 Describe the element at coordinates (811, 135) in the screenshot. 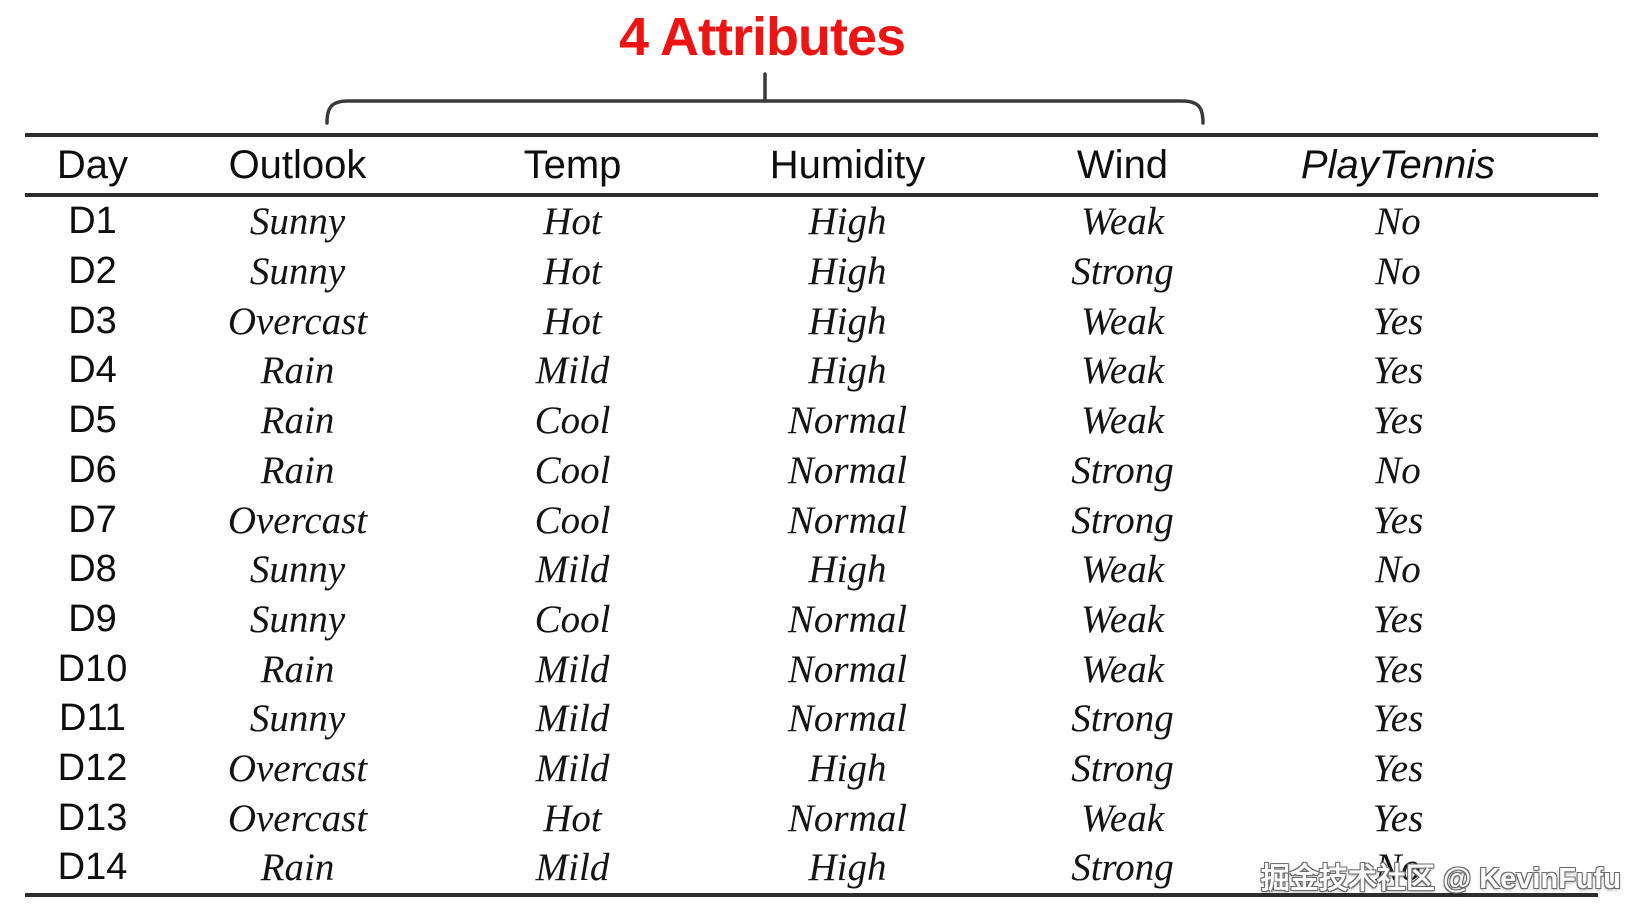

I see `table-top-rule` at that location.